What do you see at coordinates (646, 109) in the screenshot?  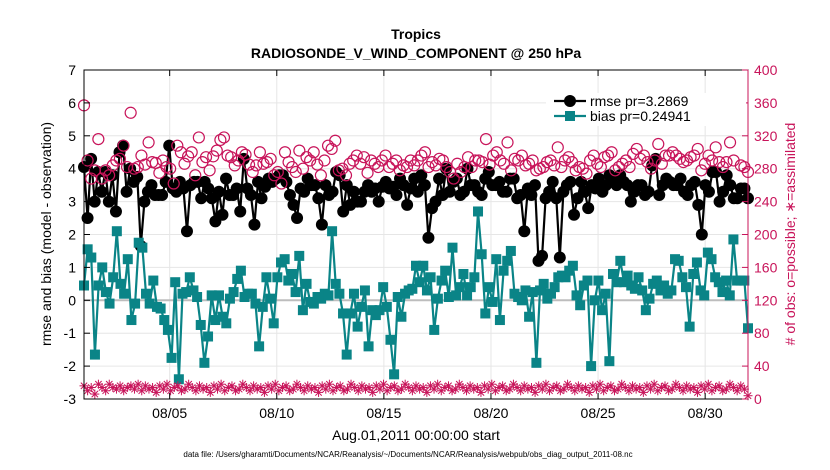 I see `legend: rmse pr=3.2869 bias pr=0.24941` at bounding box center [646, 109].